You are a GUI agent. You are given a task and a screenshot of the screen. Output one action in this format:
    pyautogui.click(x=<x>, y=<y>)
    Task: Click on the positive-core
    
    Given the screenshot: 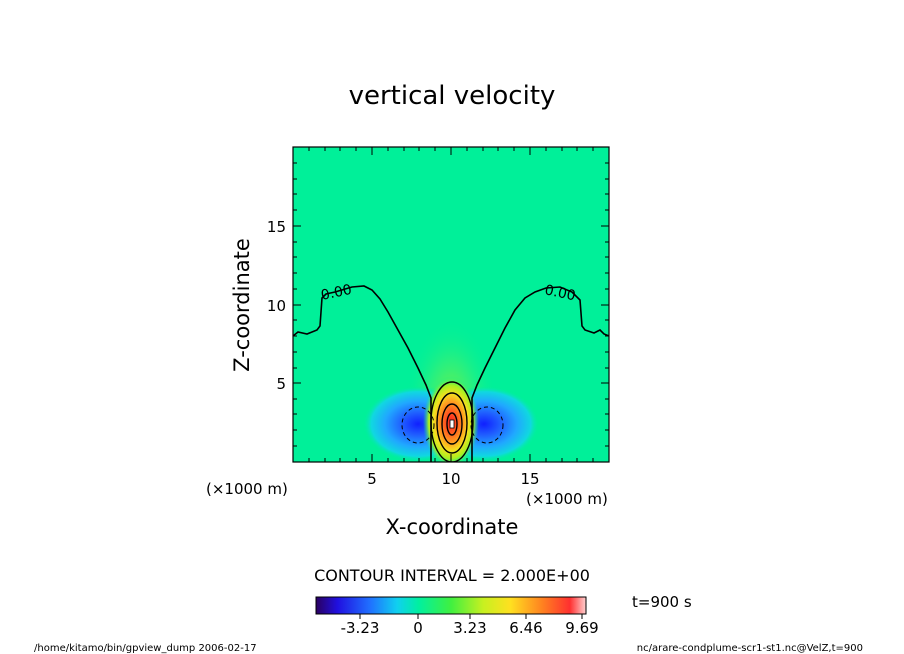 What is the action you would take?
    pyautogui.click(x=451, y=419)
    